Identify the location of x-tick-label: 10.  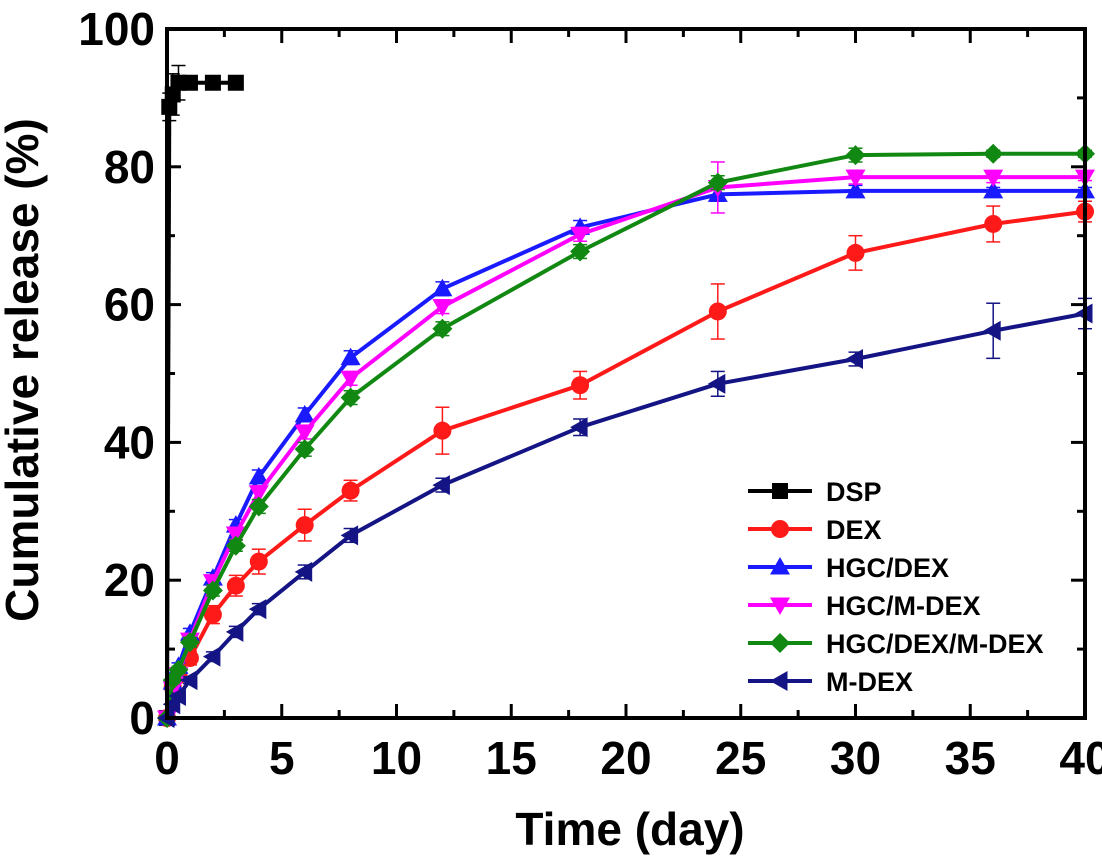
(396, 758).